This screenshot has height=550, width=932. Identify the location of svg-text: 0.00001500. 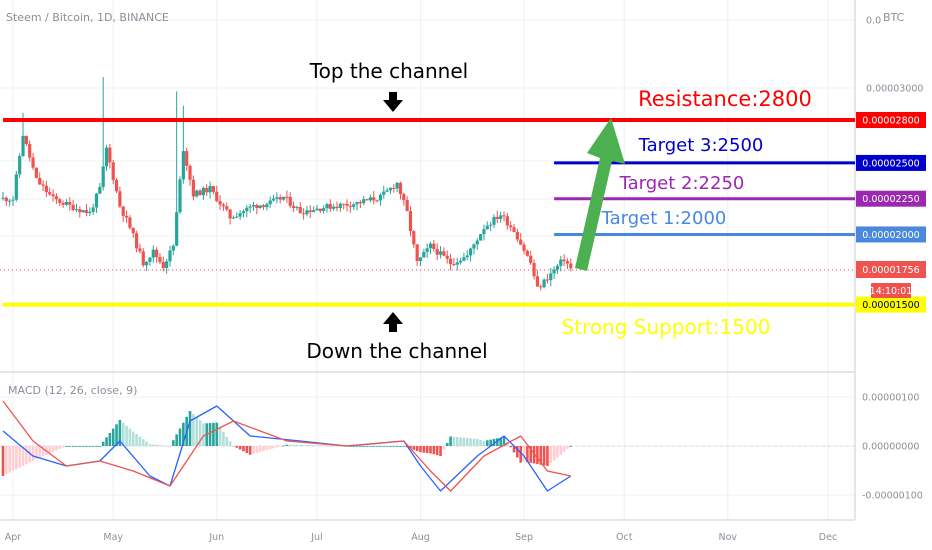
(890, 305).